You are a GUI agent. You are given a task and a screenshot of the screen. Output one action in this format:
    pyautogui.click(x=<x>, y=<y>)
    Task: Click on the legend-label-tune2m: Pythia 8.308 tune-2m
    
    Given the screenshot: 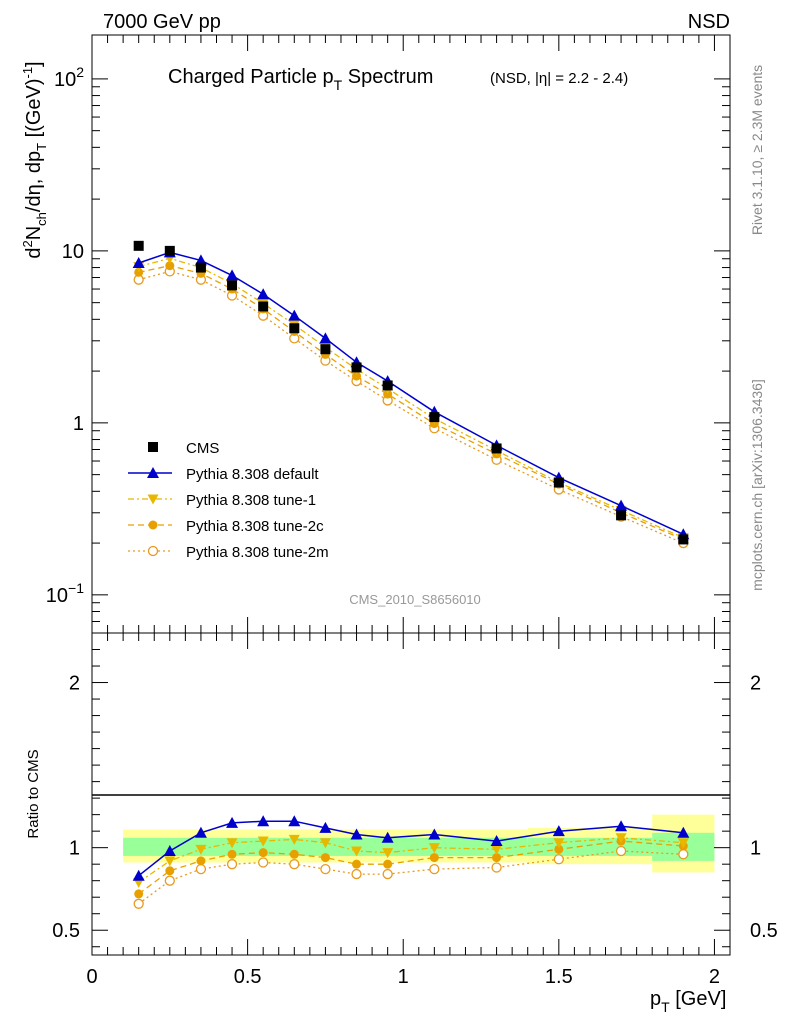 What is the action you would take?
    pyautogui.click(x=257, y=552)
    